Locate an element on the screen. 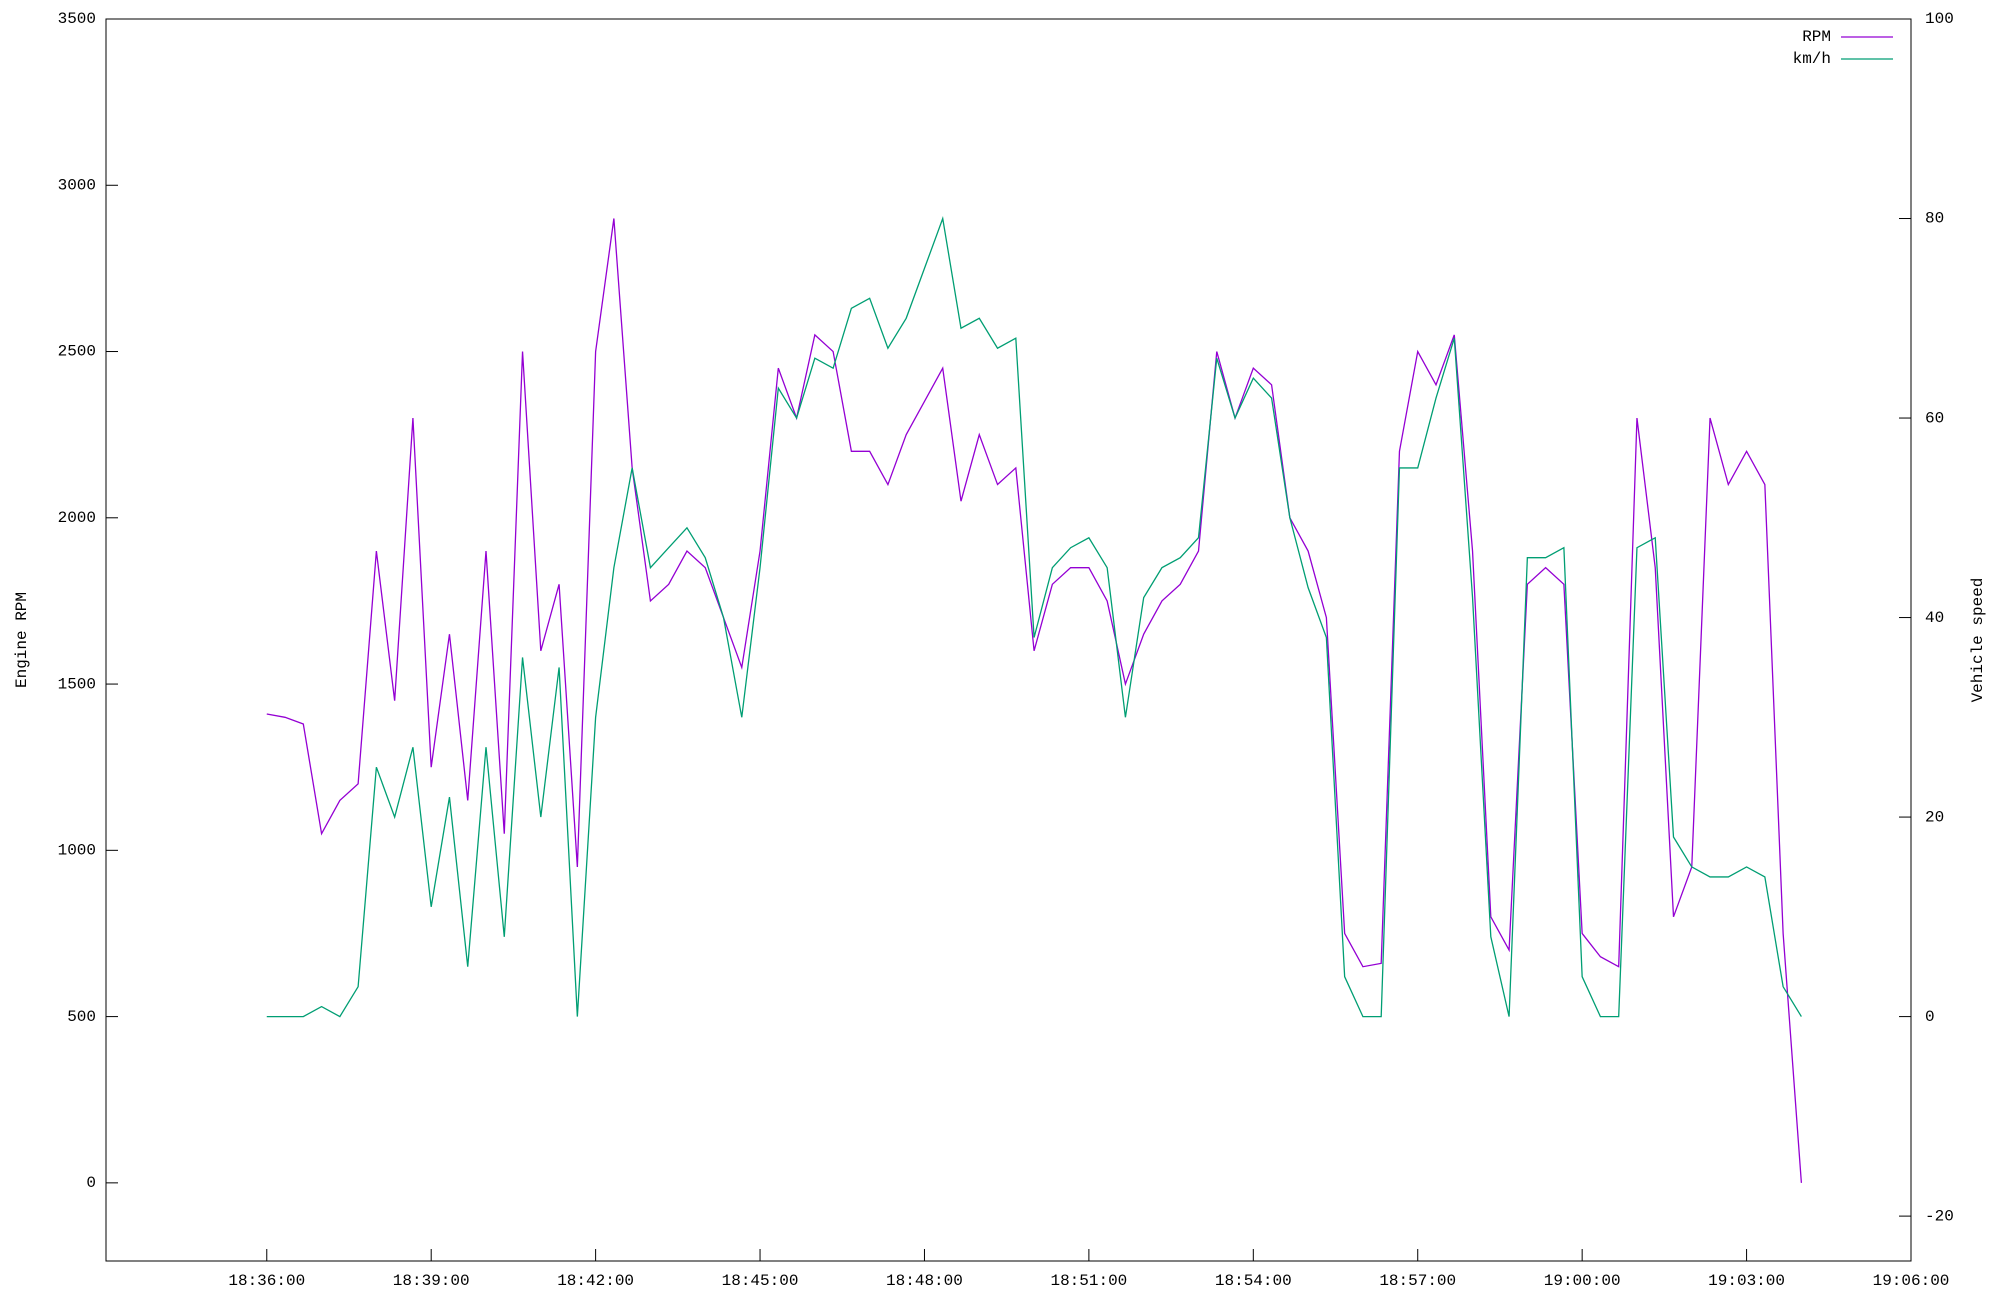 The image size is (1996, 1293). x-tick-label: 19:00:00 is located at coordinates (1582, 1281).